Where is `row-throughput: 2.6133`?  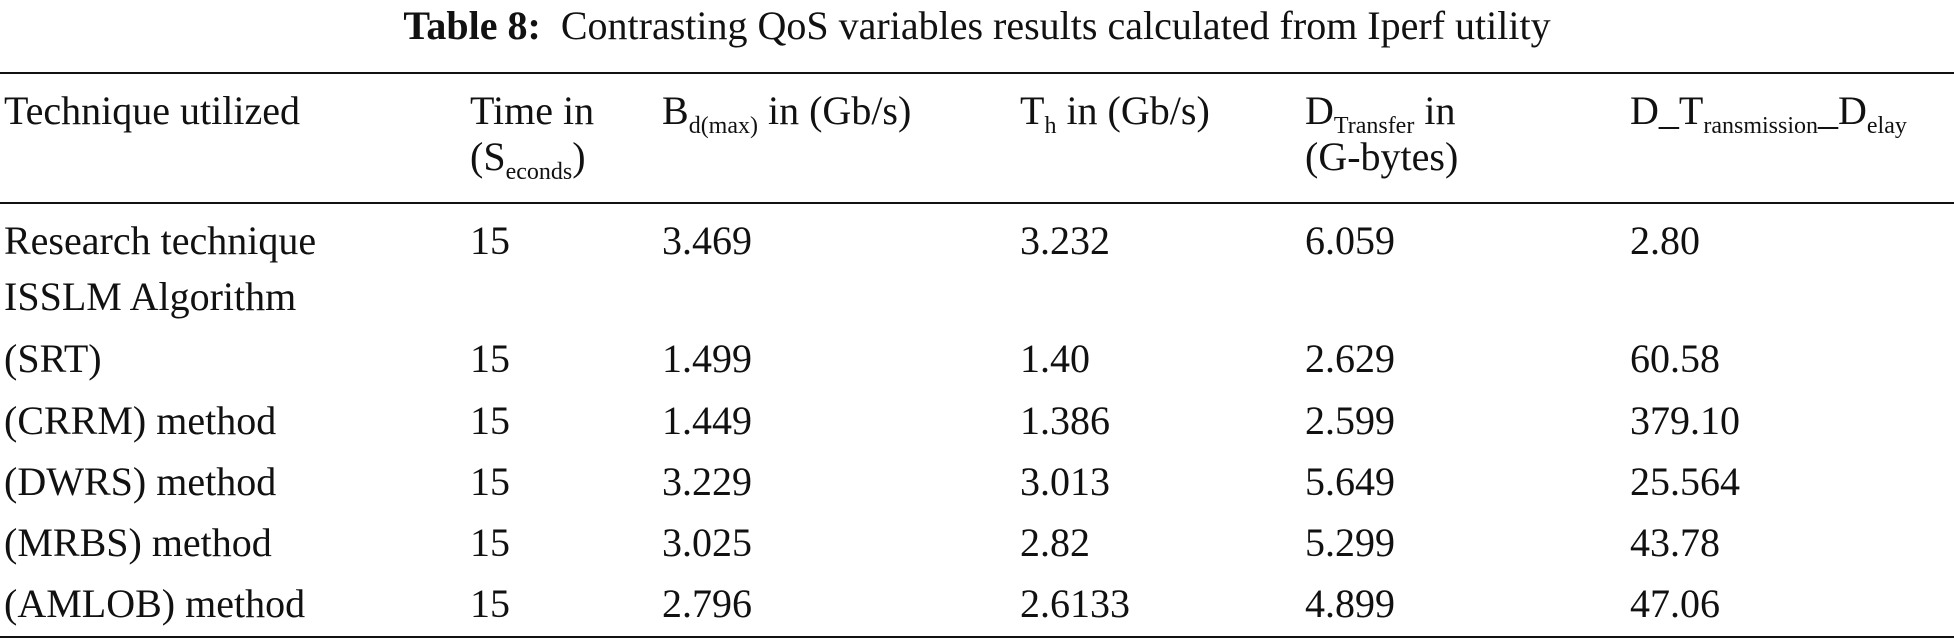
row-throughput: 2.6133 is located at coordinates (1075, 603).